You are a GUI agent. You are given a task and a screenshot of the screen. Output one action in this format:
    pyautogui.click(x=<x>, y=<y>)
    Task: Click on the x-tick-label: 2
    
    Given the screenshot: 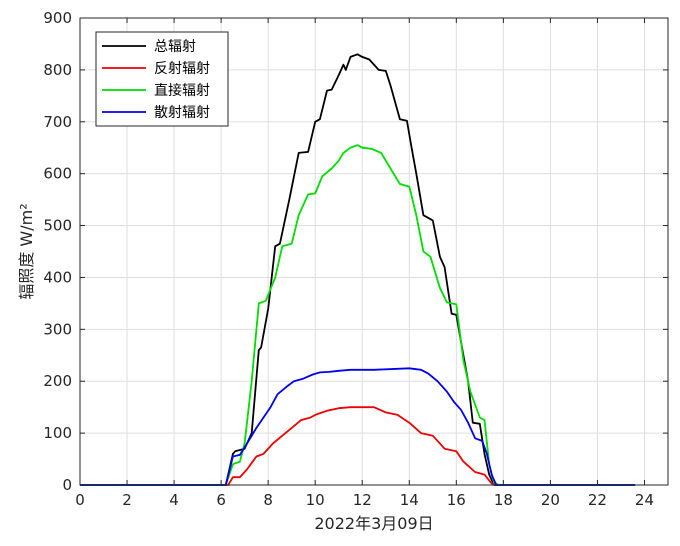 What is the action you would take?
    pyautogui.click(x=127, y=500)
    